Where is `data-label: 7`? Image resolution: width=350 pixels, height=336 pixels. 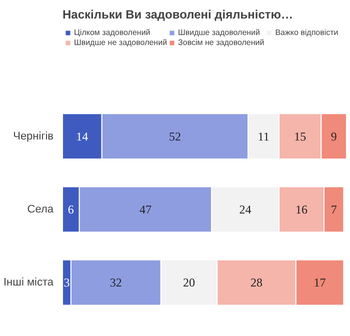
data-label: 7 is located at coordinates (333, 209).